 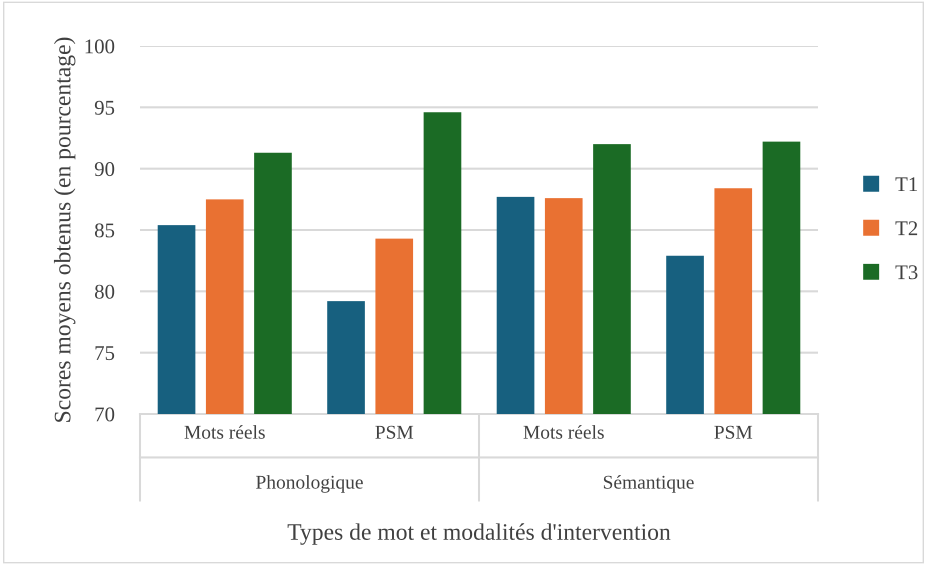 What do you see at coordinates (105, 353) in the screenshot?
I see `y-tick-label: 75` at bounding box center [105, 353].